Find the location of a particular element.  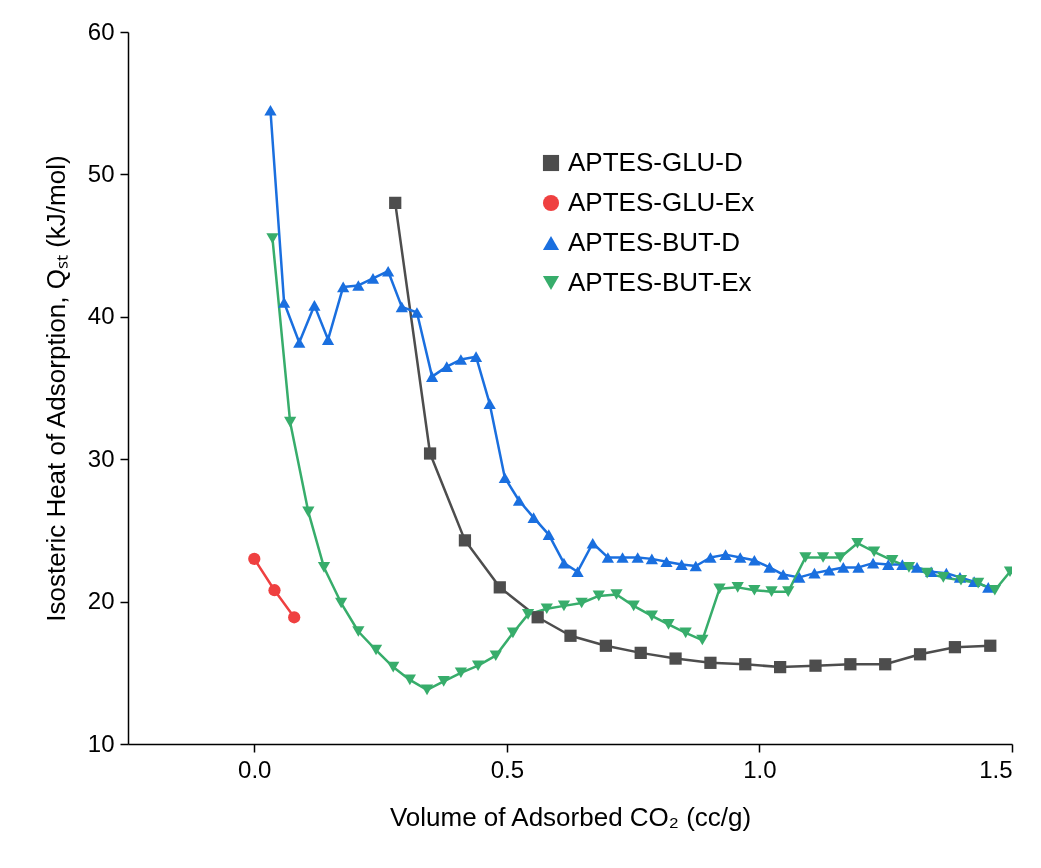

legend-label: APTES-GLU-Ex is located at coordinates (661, 202).